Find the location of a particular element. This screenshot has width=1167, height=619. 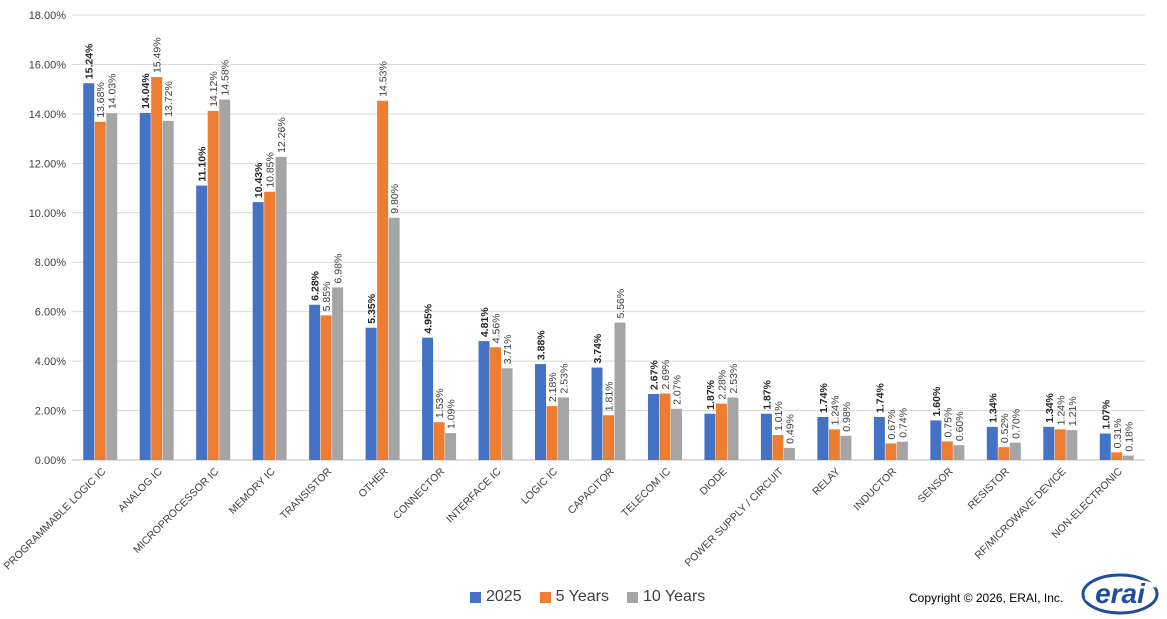

data-label: 0.49% is located at coordinates (790, 429).